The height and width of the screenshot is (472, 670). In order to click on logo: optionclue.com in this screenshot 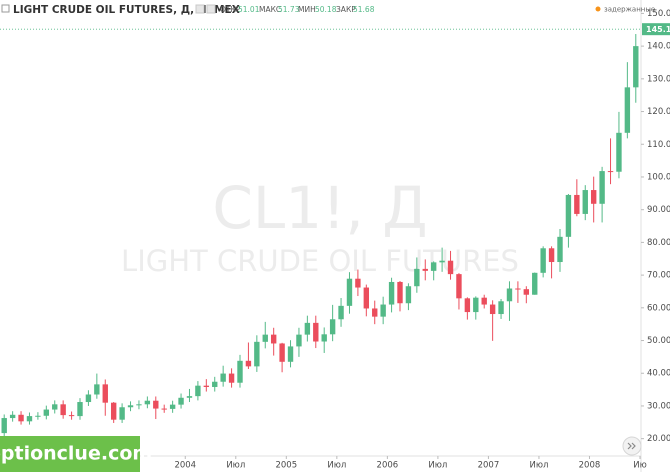, I will do `click(76, 454)`.